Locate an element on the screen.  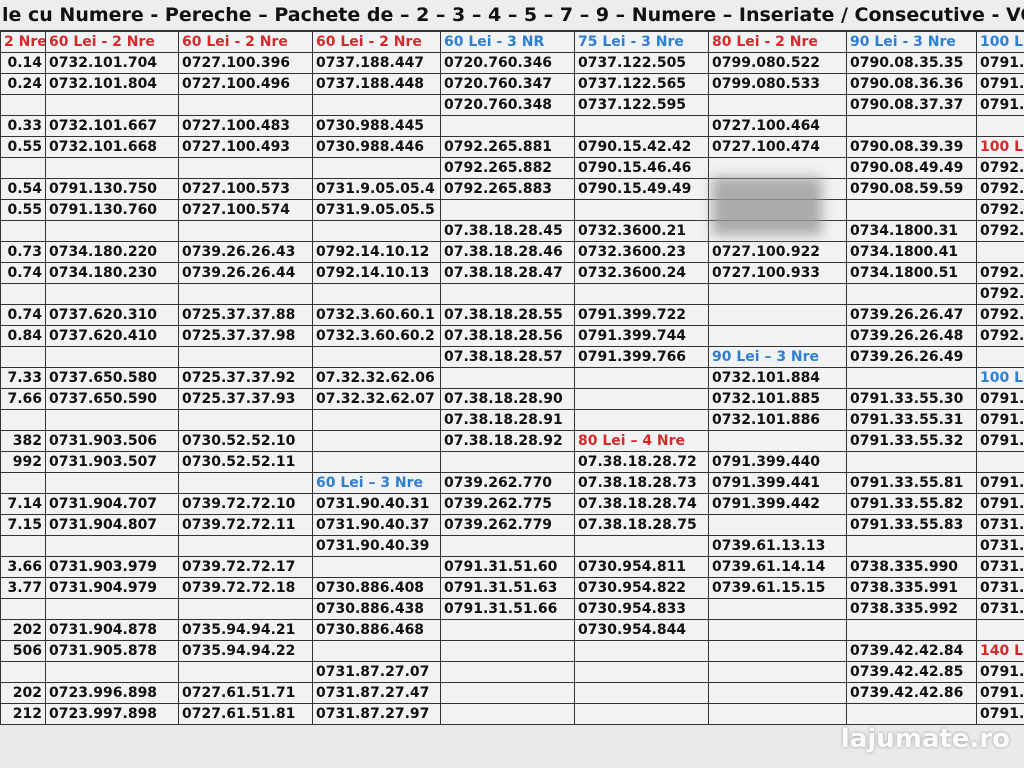
phone-number-cell: 0732.3600.21 is located at coordinates (641, 231).